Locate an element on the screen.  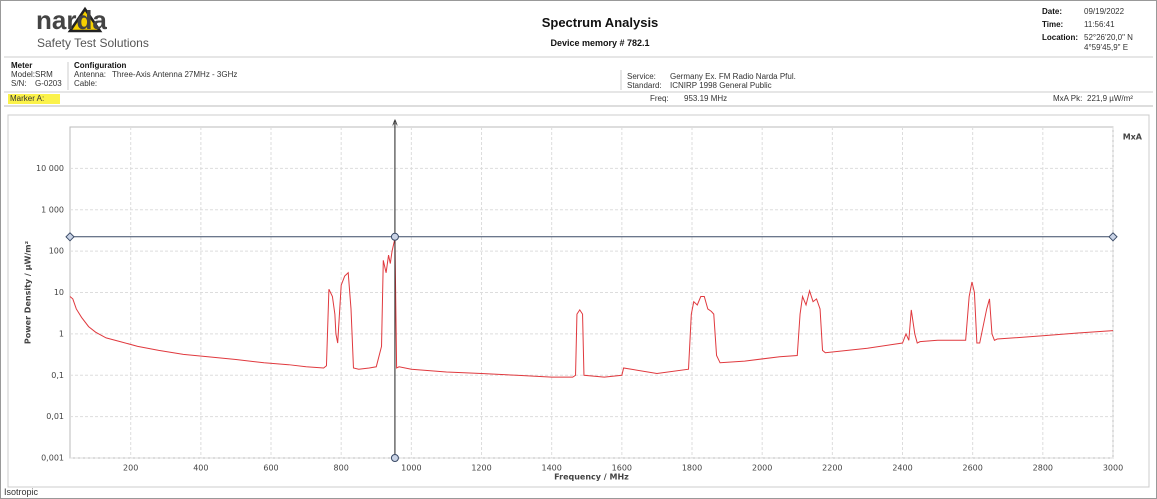
y-tick-label: 10 is located at coordinates (59, 292).